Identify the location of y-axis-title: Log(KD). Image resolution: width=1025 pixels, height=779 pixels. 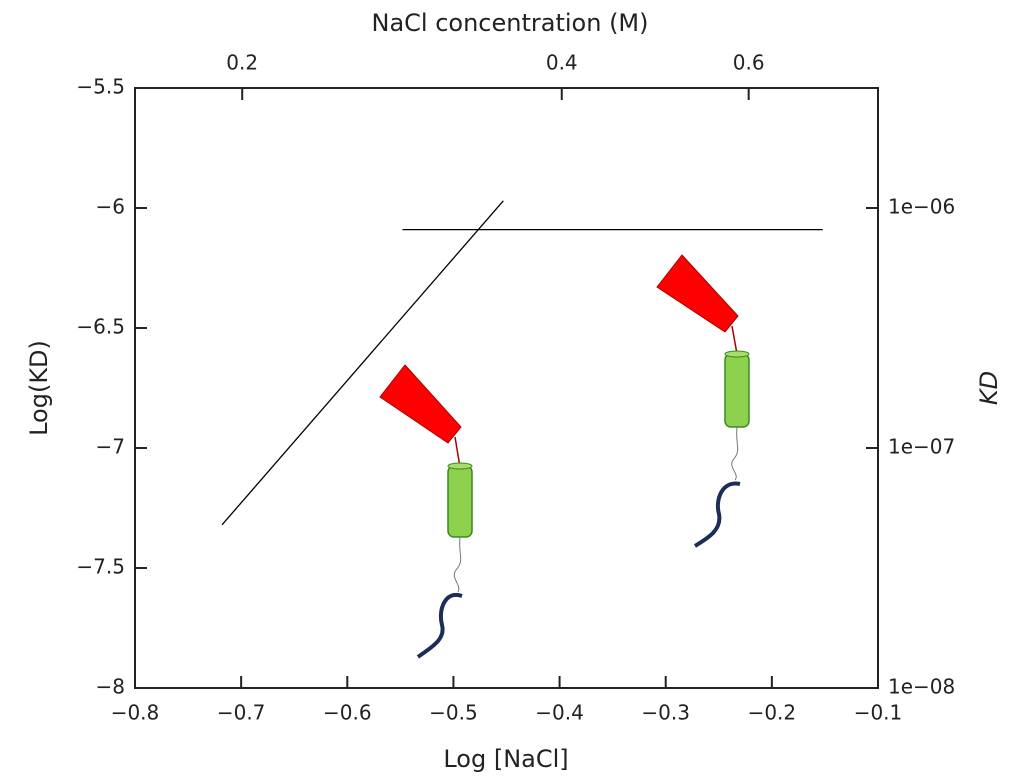
(39, 388).